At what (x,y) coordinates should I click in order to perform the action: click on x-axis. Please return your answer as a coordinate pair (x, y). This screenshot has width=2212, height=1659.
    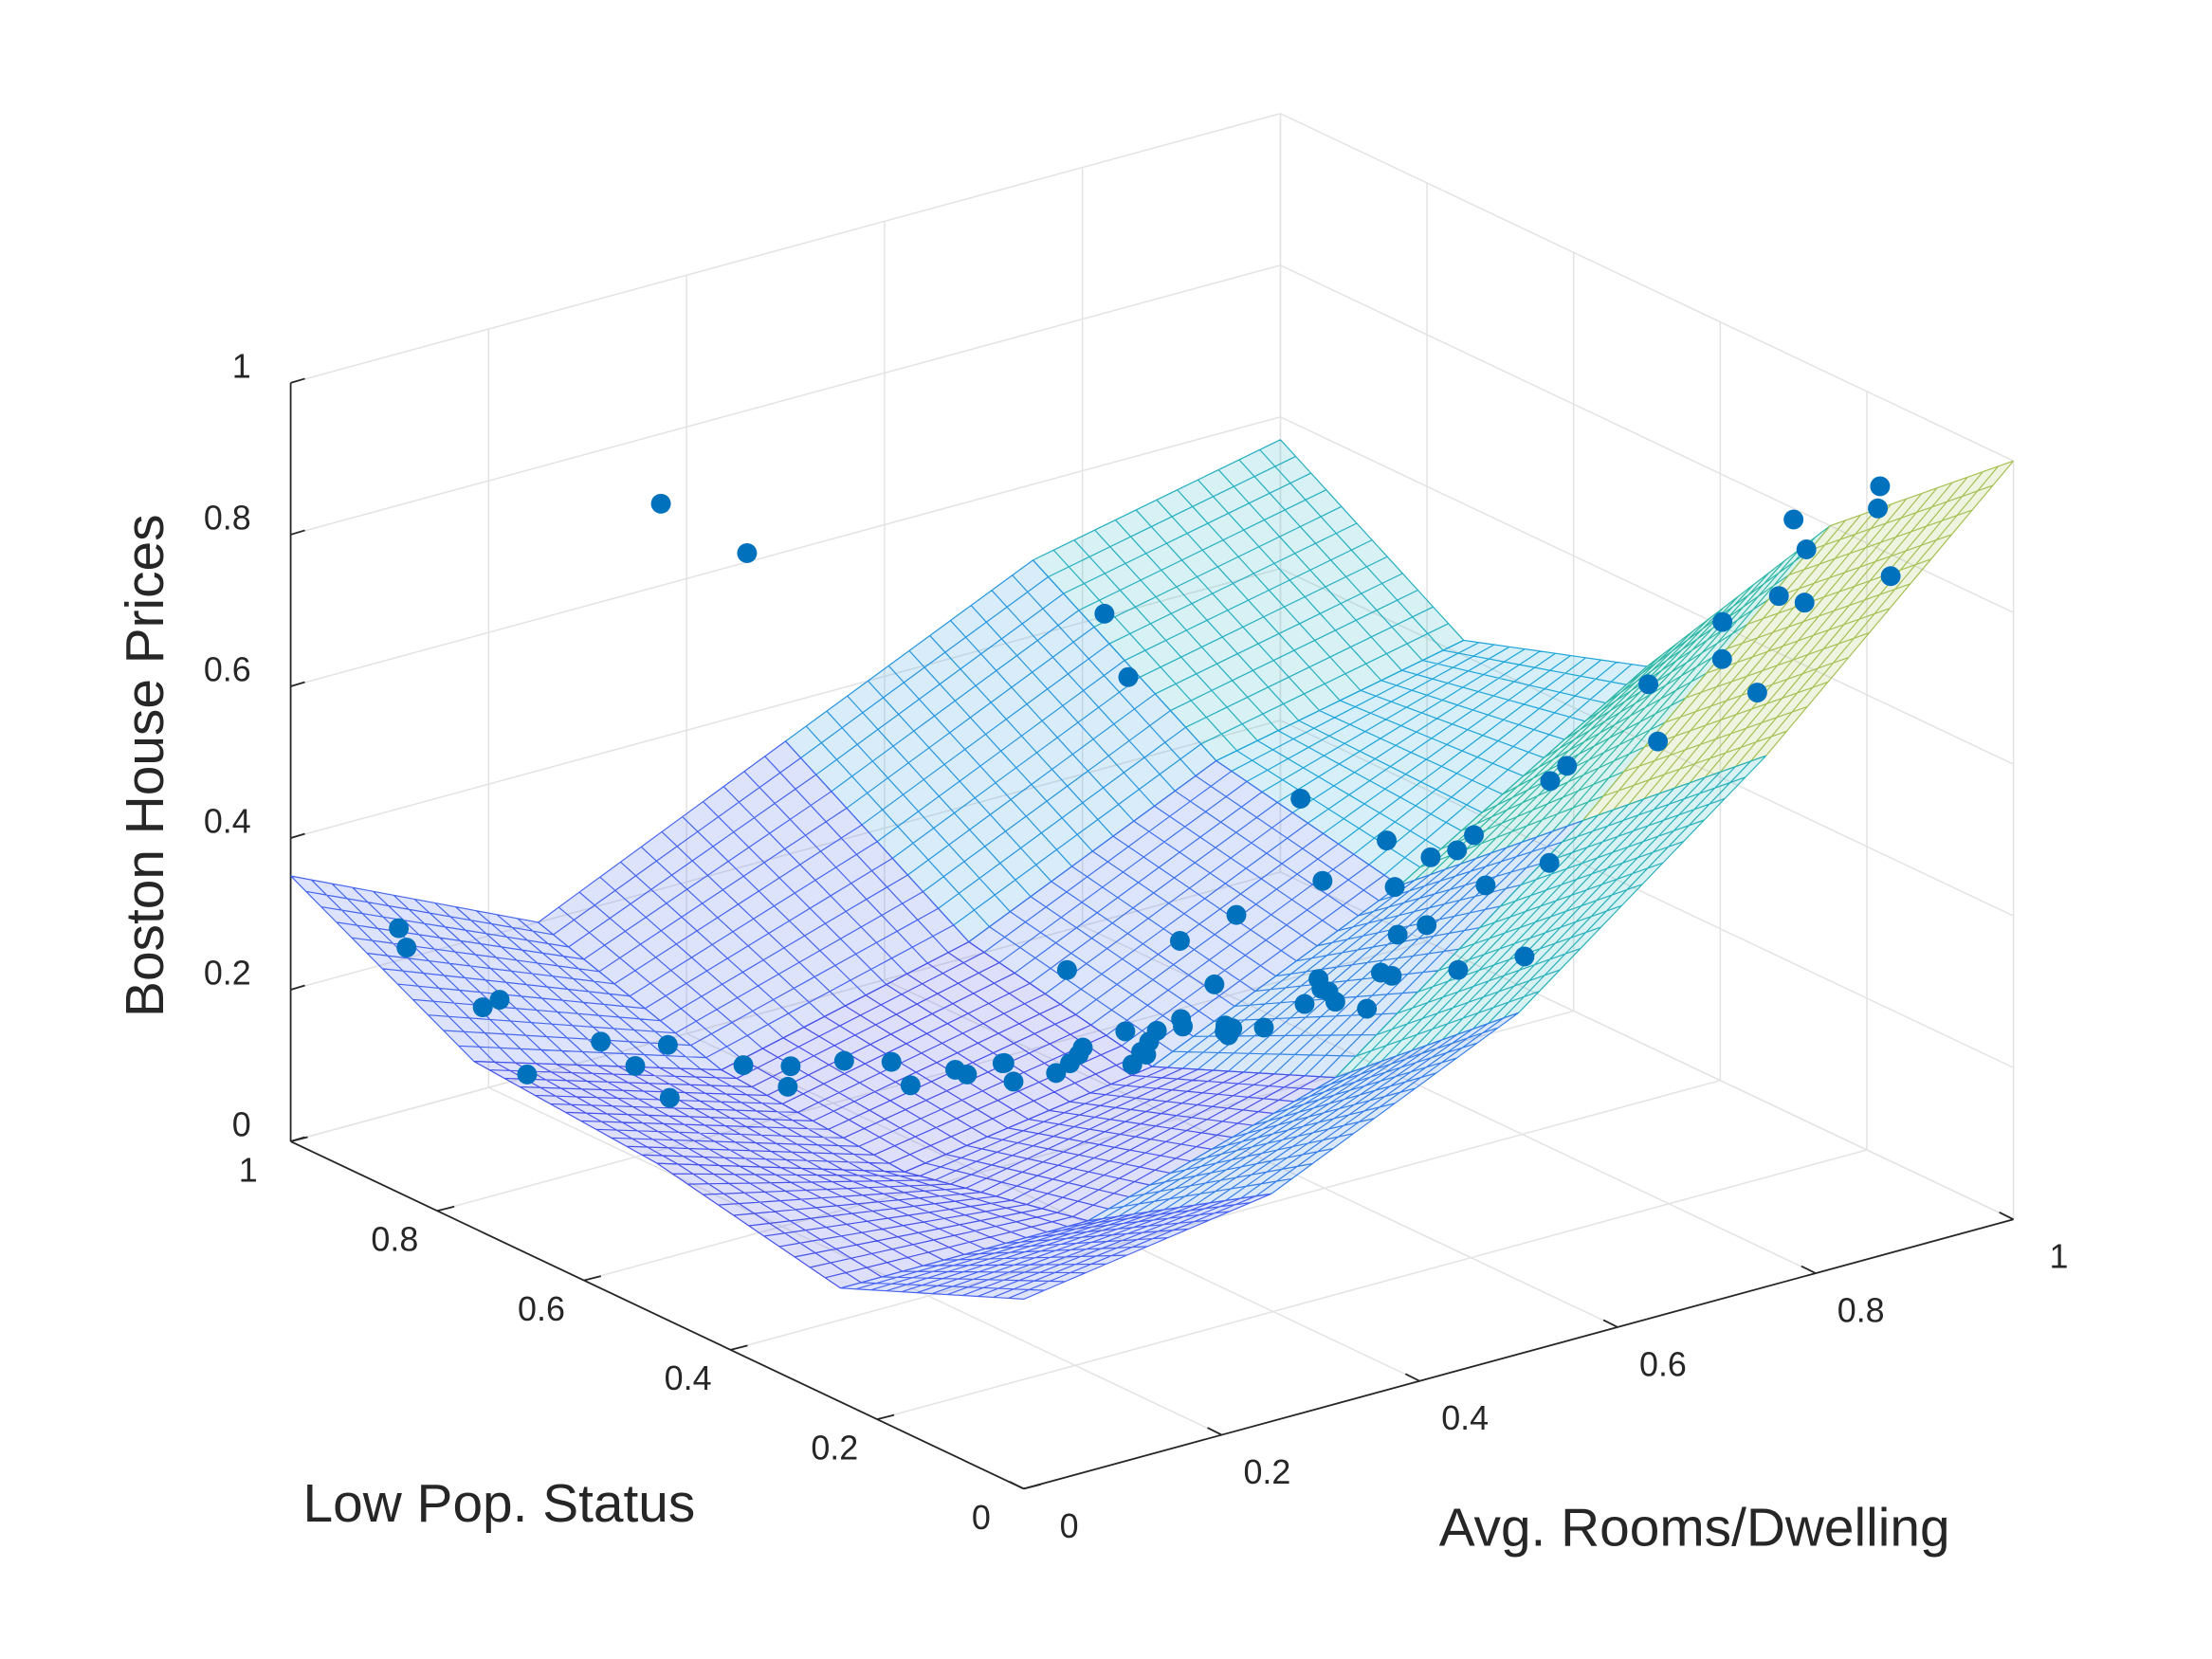
    Looking at the image, I should click on (1518, 1354).